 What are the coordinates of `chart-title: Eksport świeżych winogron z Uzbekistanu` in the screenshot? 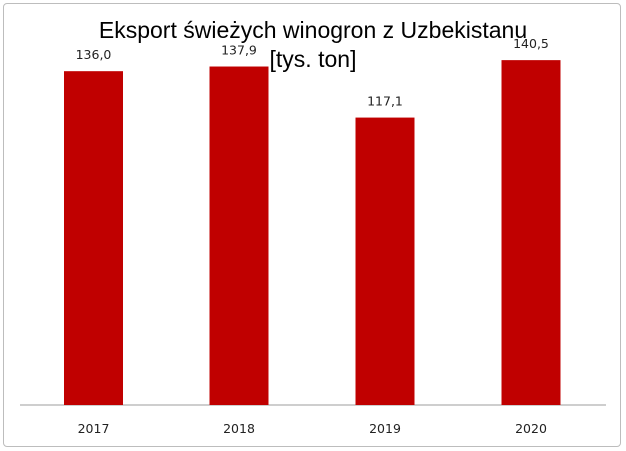 It's located at (313, 30).